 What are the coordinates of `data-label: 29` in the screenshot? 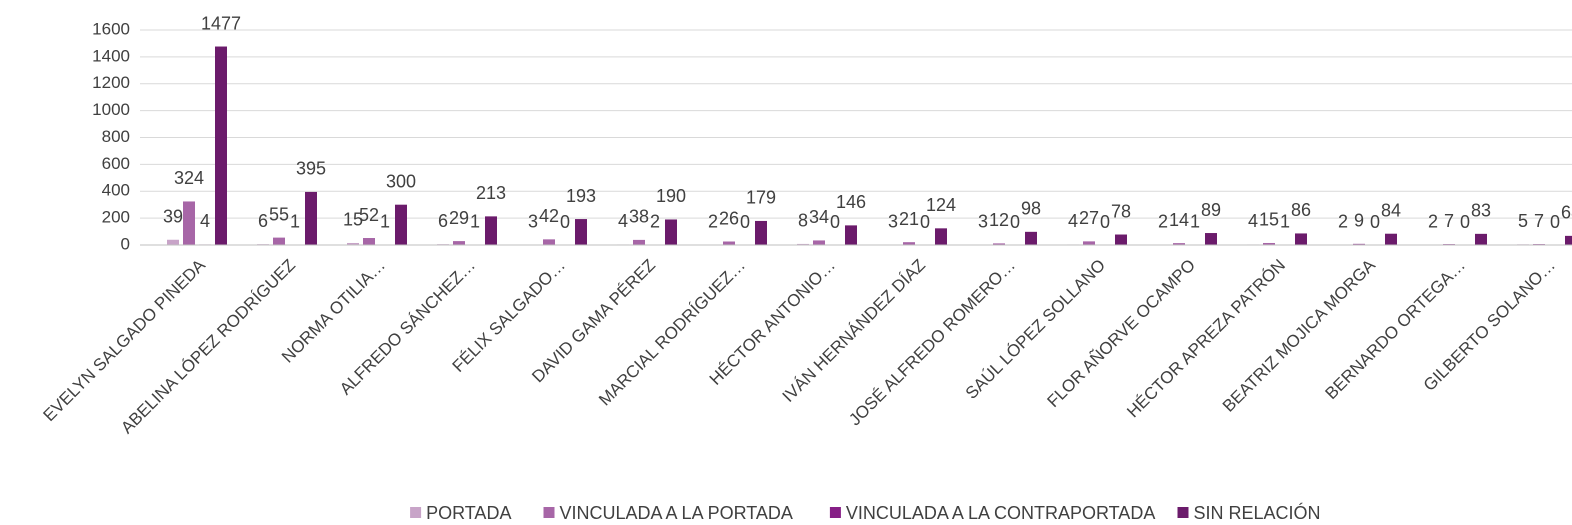 It's located at (459, 218).